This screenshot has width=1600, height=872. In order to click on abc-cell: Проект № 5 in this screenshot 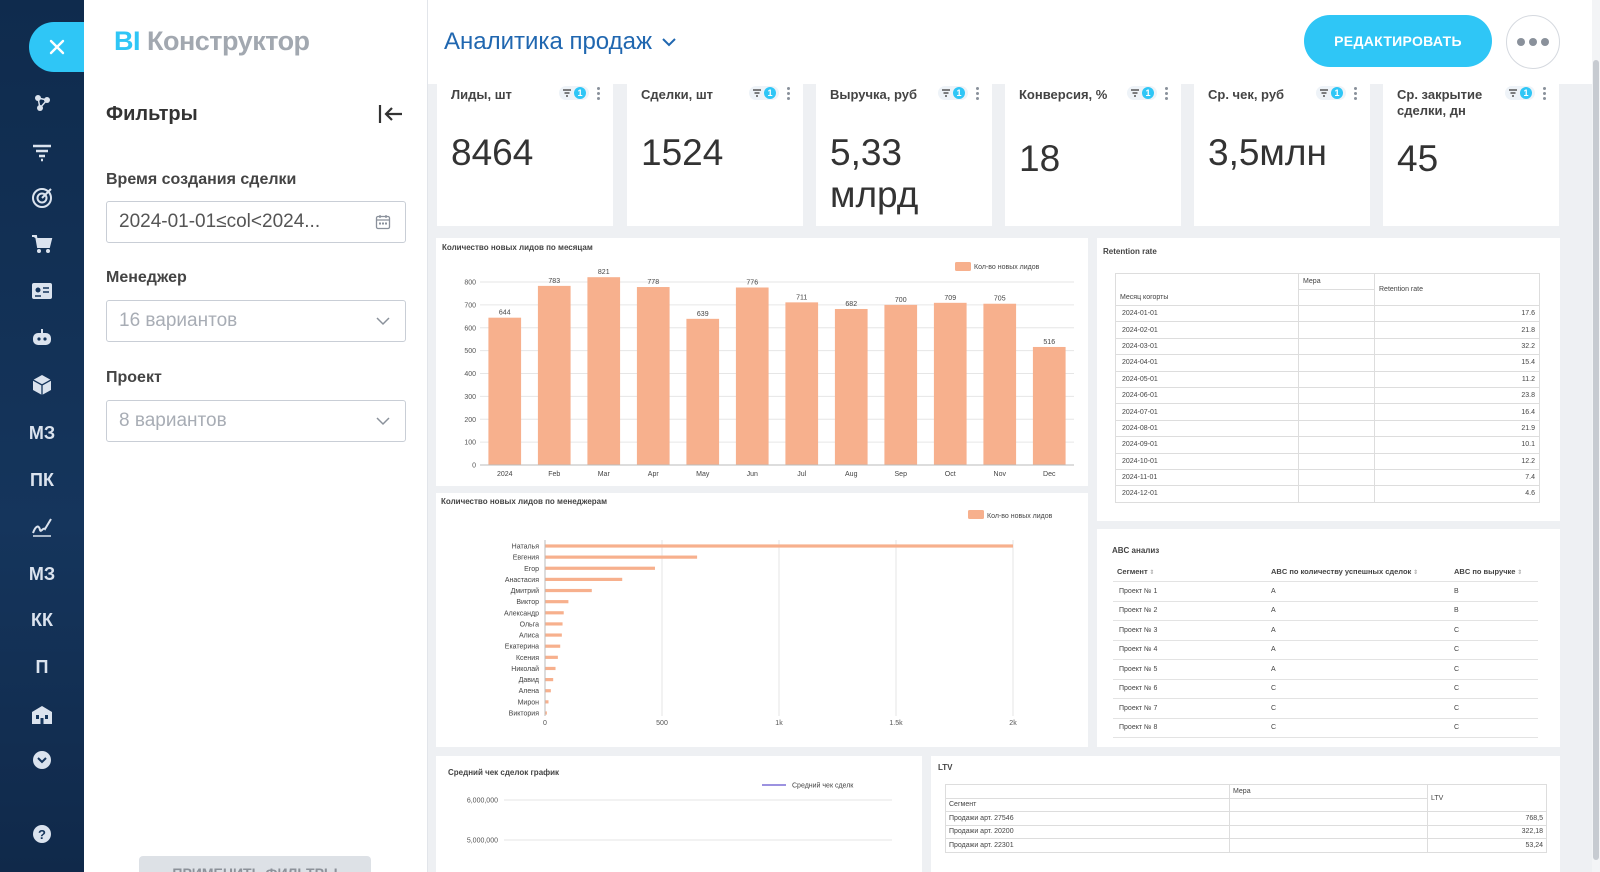, I will do `click(1190, 669)`.